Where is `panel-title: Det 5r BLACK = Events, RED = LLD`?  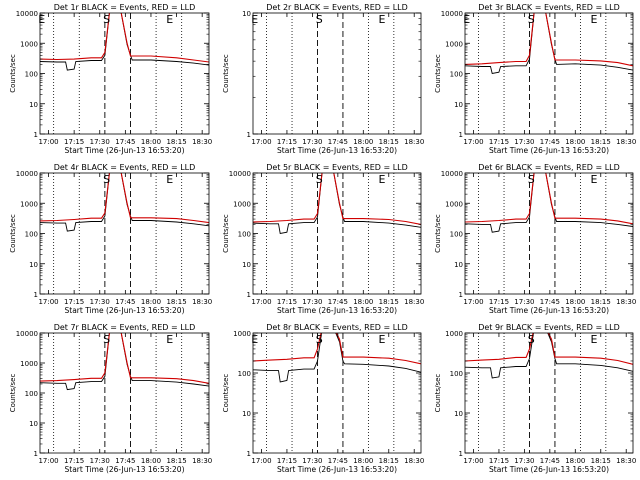
panel-title: Det 5r BLACK = Events, RED = LLD is located at coordinates (337, 167).